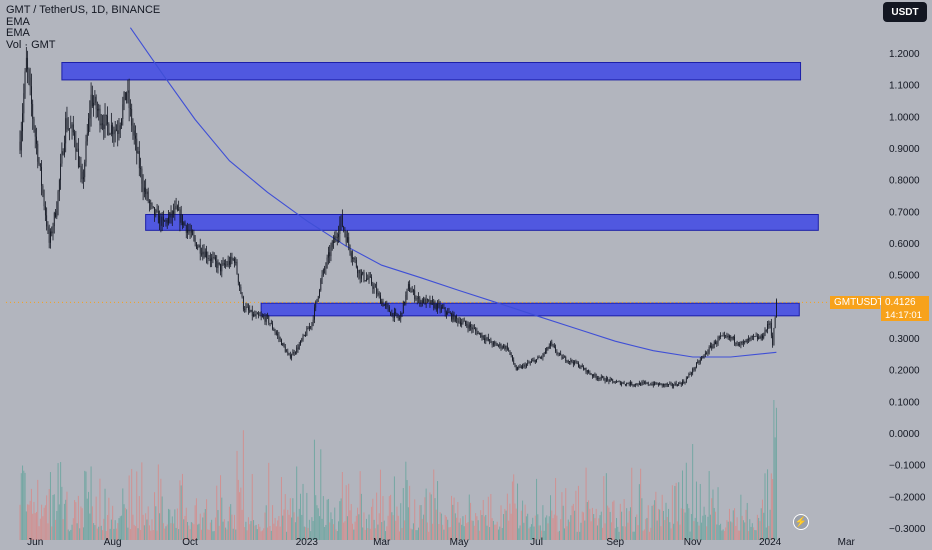 The height and width of the screenshot is (550, 932). What do you see at coordinates (905, 315) in the screenshot?
I see `bar-countdown: 14:17:01` at bounding box center [905, 315].